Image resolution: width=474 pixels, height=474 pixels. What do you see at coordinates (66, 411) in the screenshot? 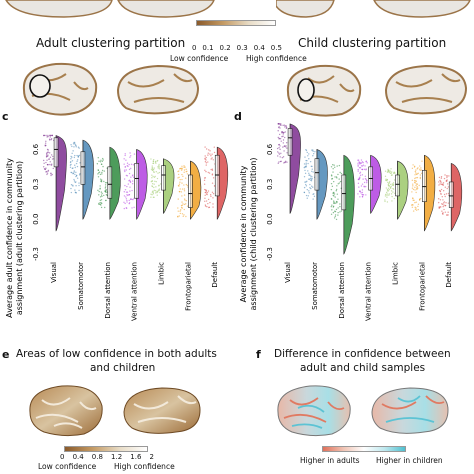
I see `brain-e-lateral` at bounding box center [66, 411].